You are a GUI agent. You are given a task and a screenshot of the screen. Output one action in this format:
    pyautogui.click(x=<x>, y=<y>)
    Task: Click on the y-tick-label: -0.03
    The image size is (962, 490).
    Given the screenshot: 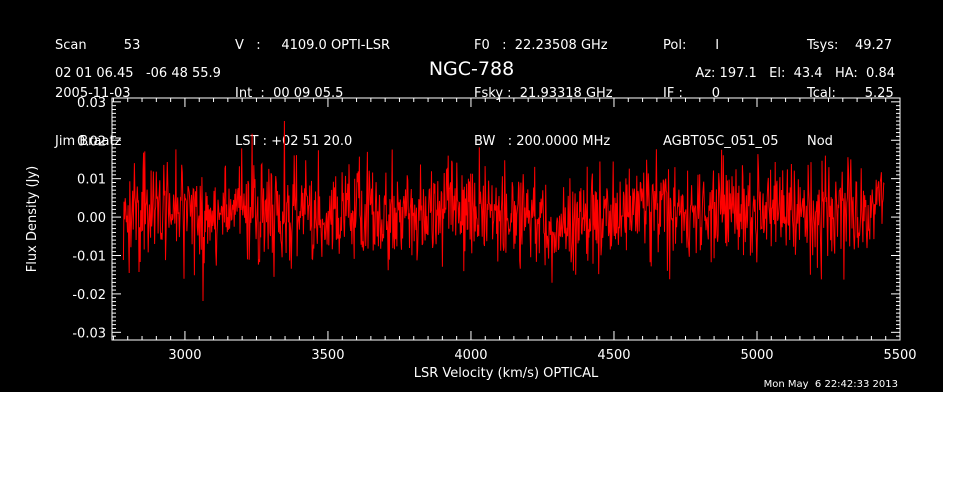 What is the action you would take?
    pyautogui.click(x=89, y=333)
    